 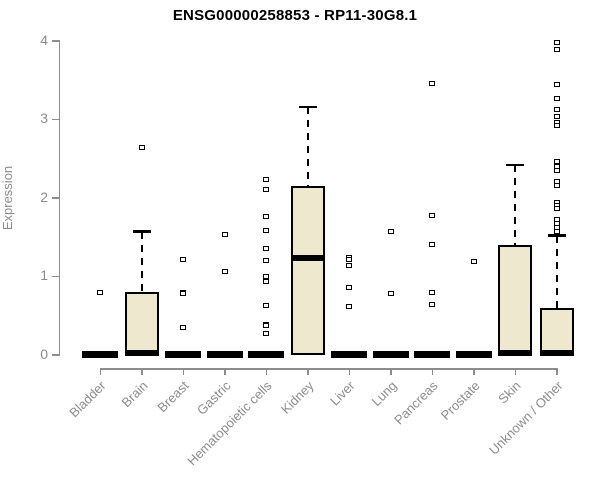 What do you see at coordinates (328, 369) in the screenshot?
I see `x-axis-line` at bounding box center [328, 369].